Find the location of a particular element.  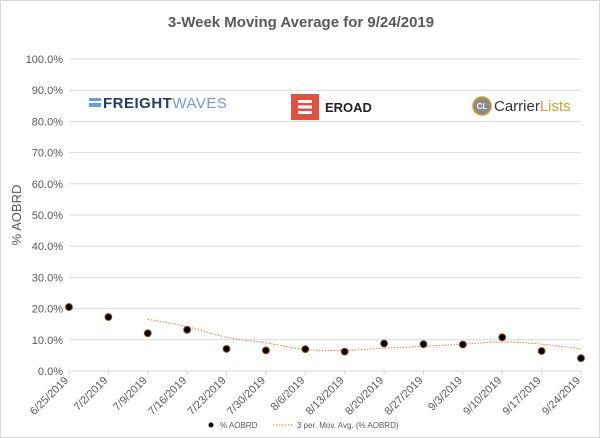

y-tick-label: 60.0% is located at coordinates (47, 185).